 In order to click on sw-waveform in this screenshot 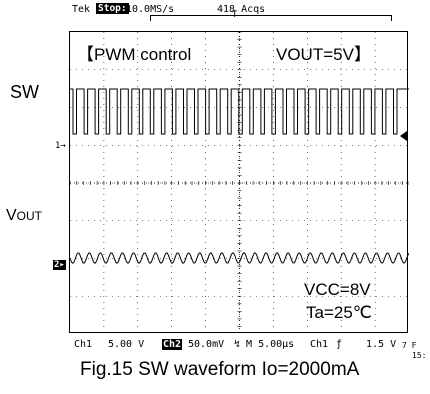, I will do `click(239, 111)`.